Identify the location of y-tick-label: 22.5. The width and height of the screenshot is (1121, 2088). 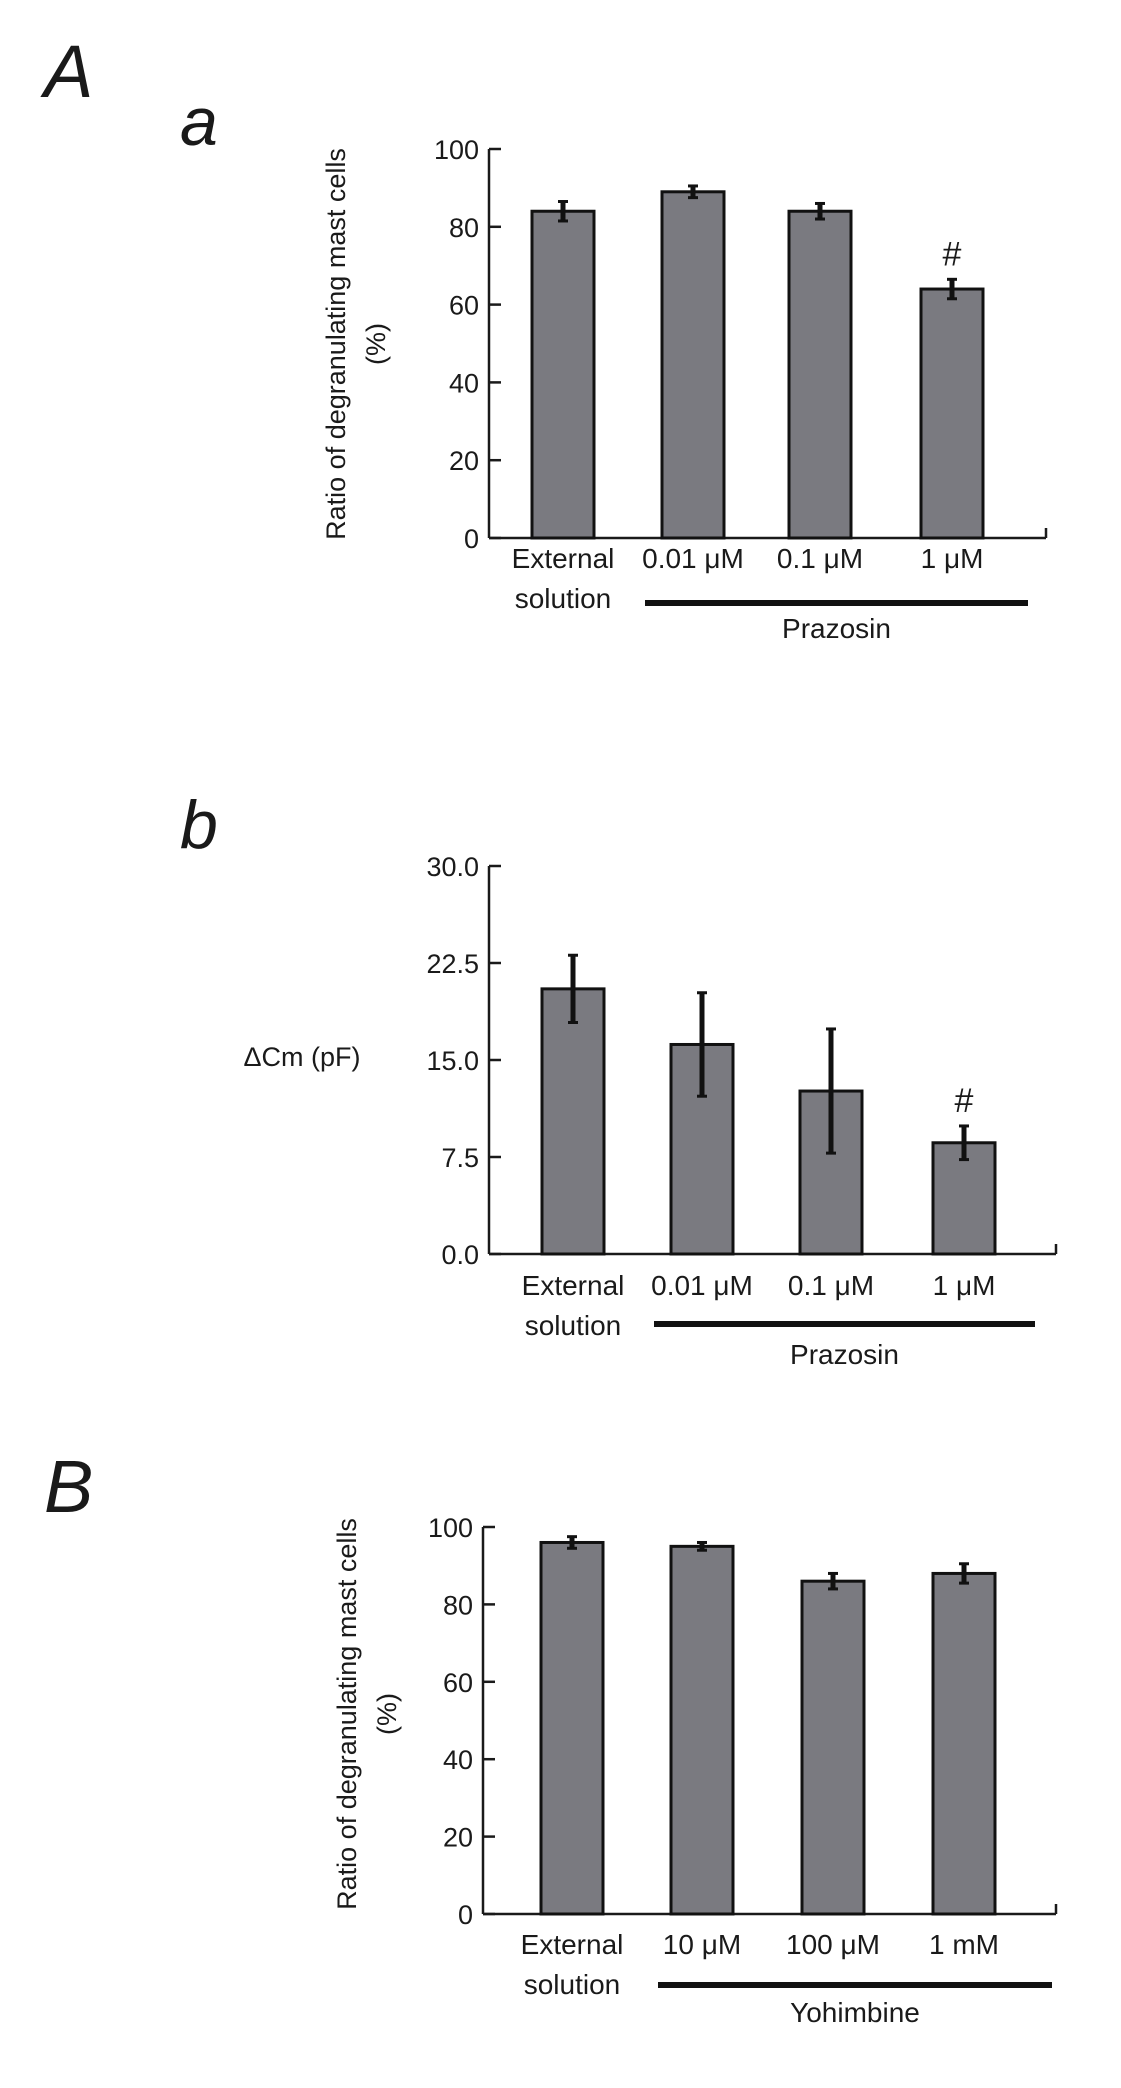
(452, 964).